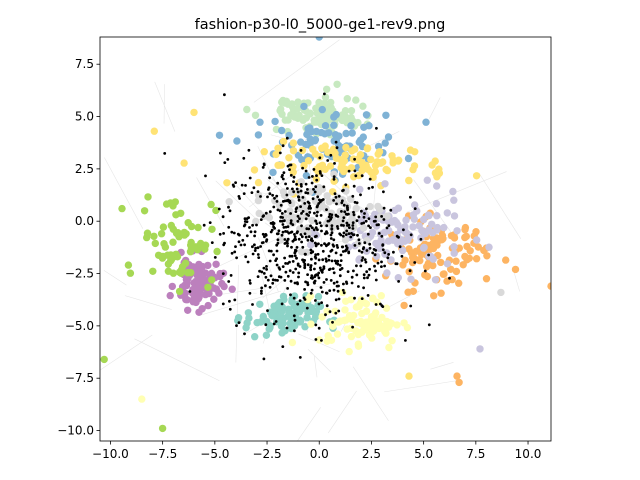 The image size is (640, 480). I want to click on cluster-5-point, so click(188, 310).